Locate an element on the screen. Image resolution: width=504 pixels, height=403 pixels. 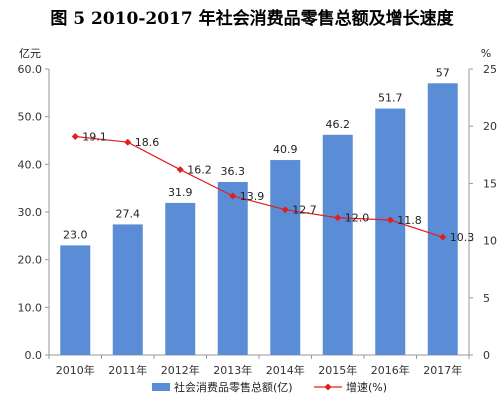
legend: 社会消费品零售总额(亿) 增速(%) is located at coordinates (269, 387).